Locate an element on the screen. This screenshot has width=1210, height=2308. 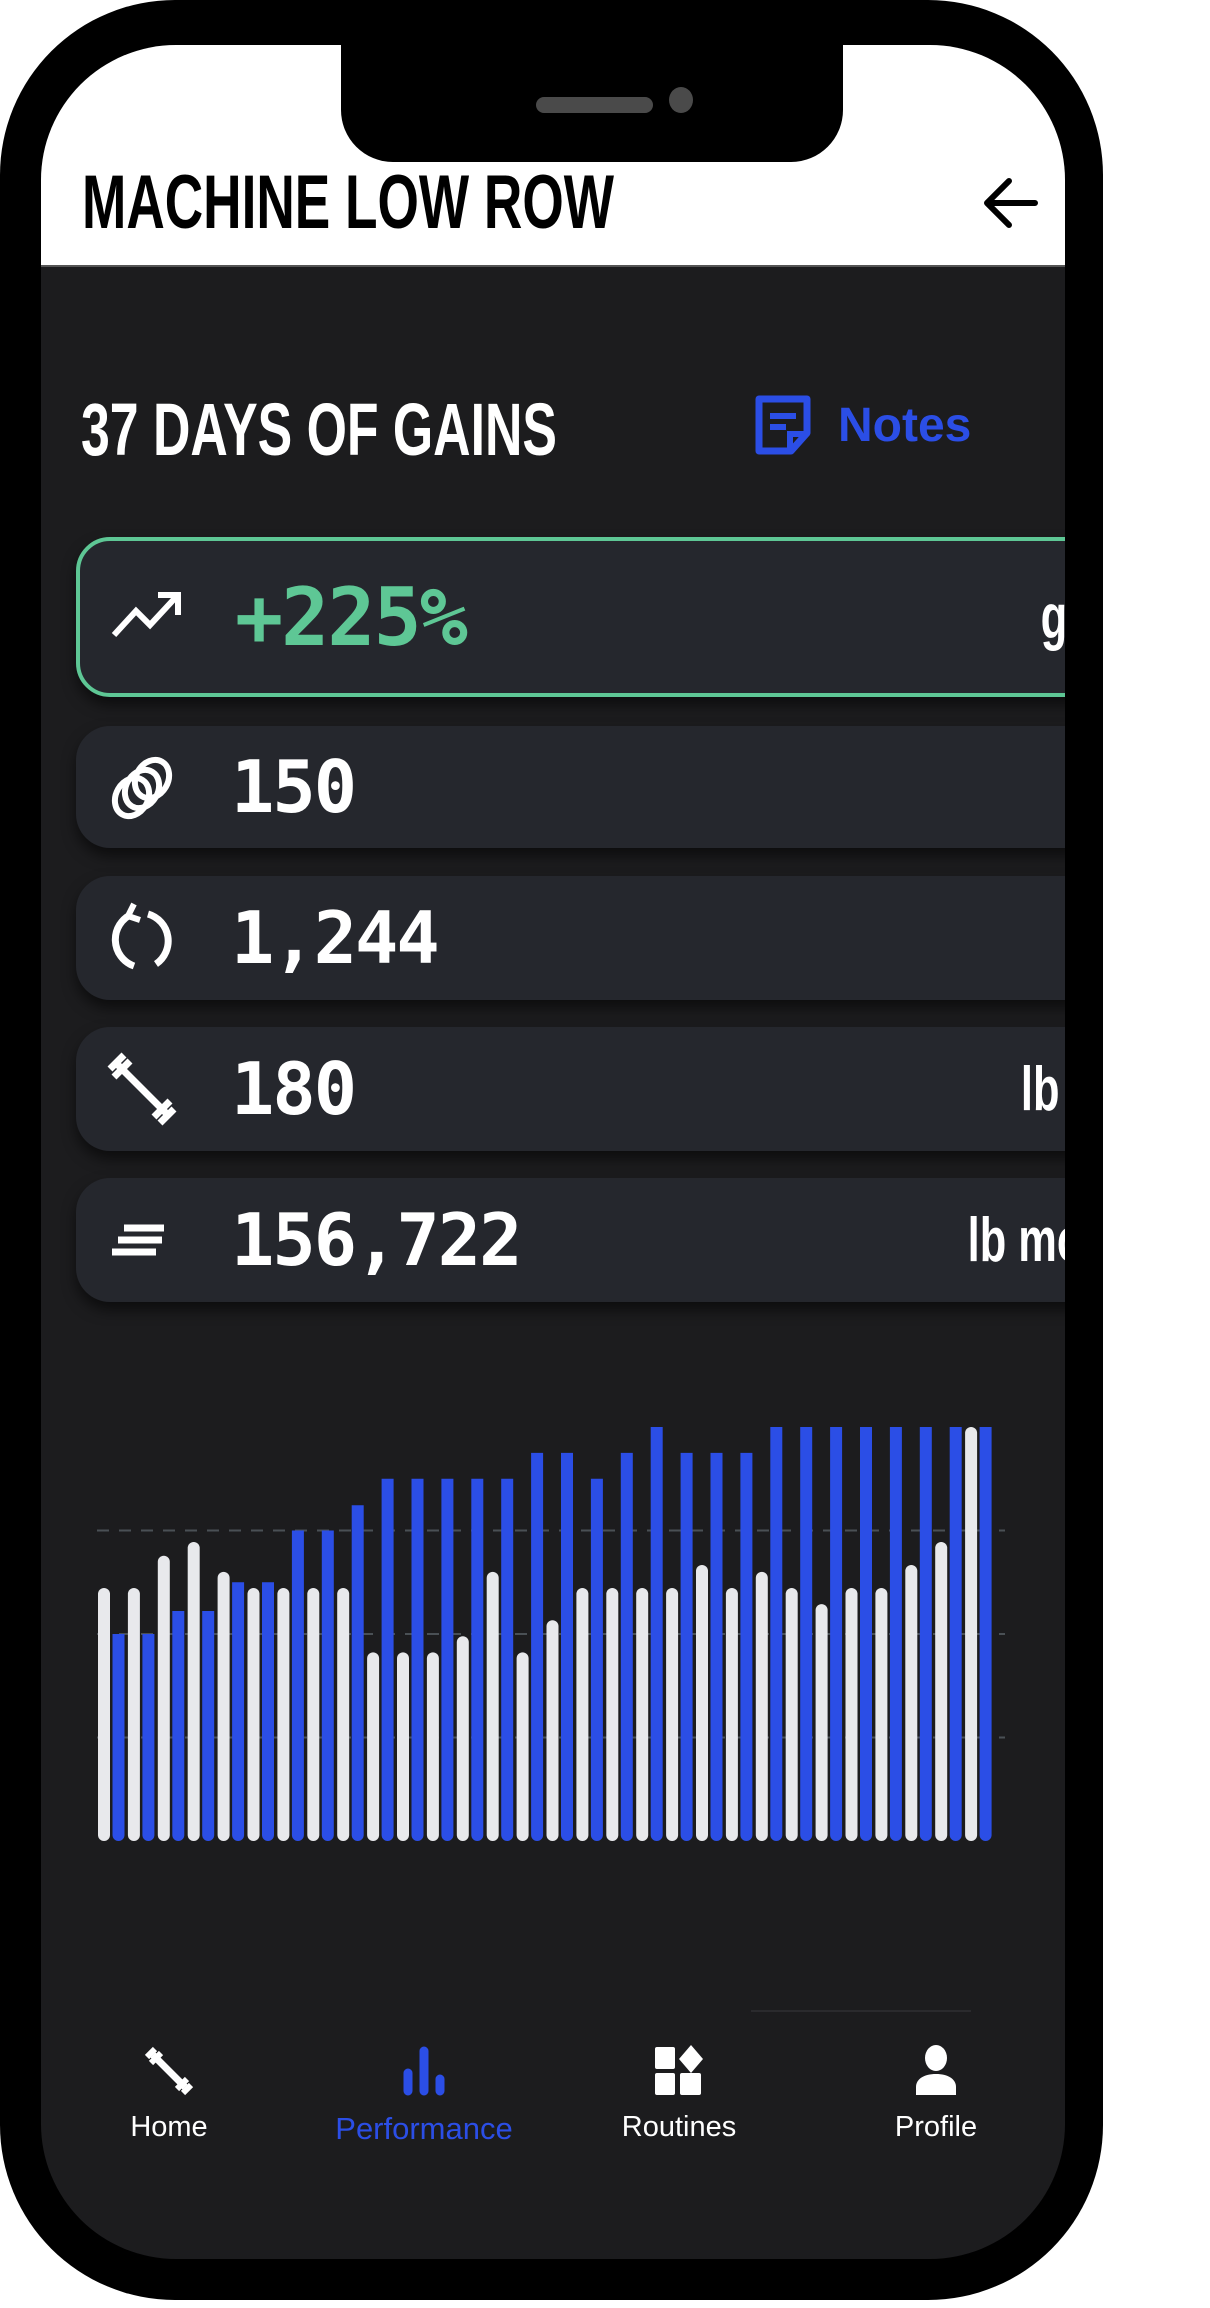
progress-chart is located at coordinates (551, 1634).